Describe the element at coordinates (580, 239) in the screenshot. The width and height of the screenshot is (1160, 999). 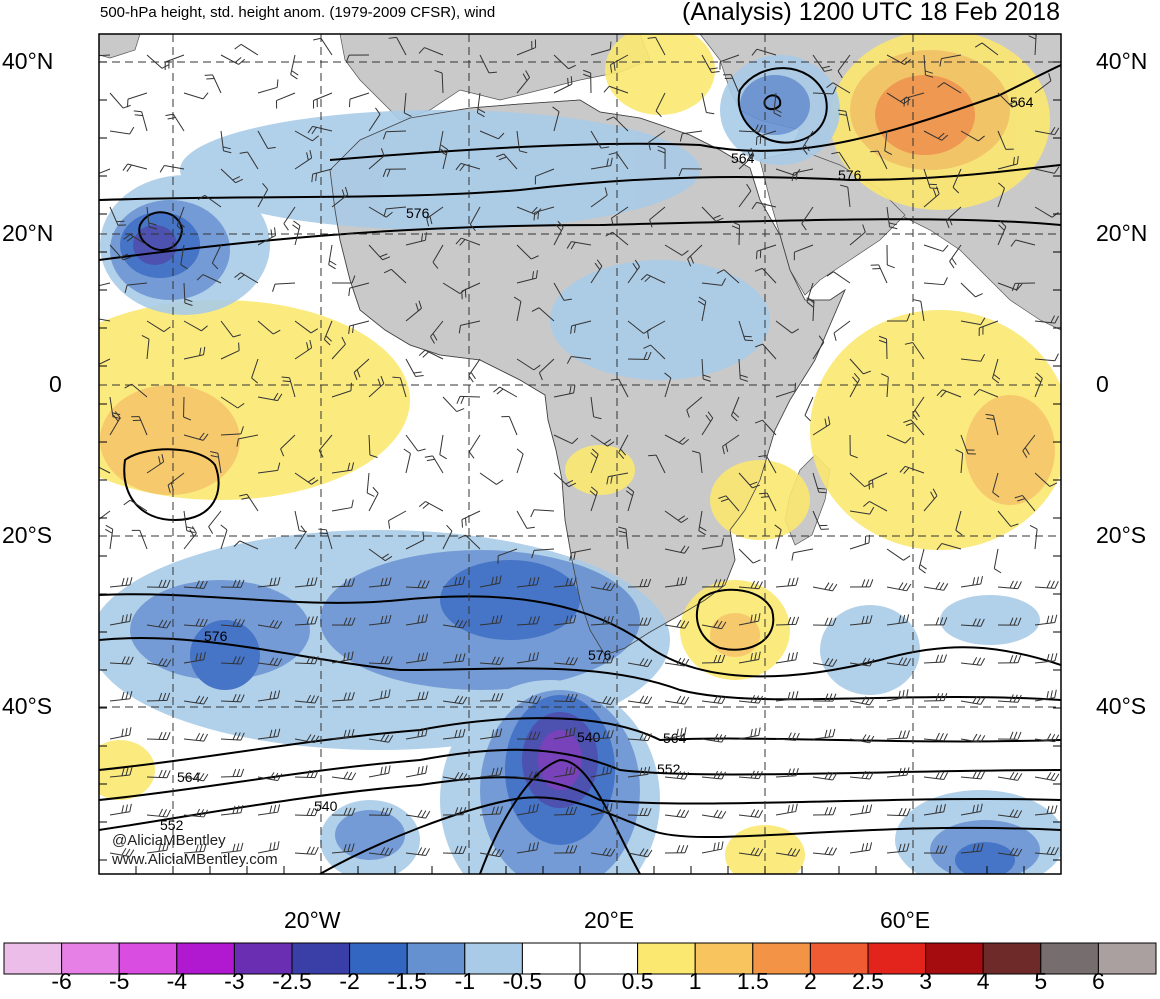
I see `contour-576-north` at that location.